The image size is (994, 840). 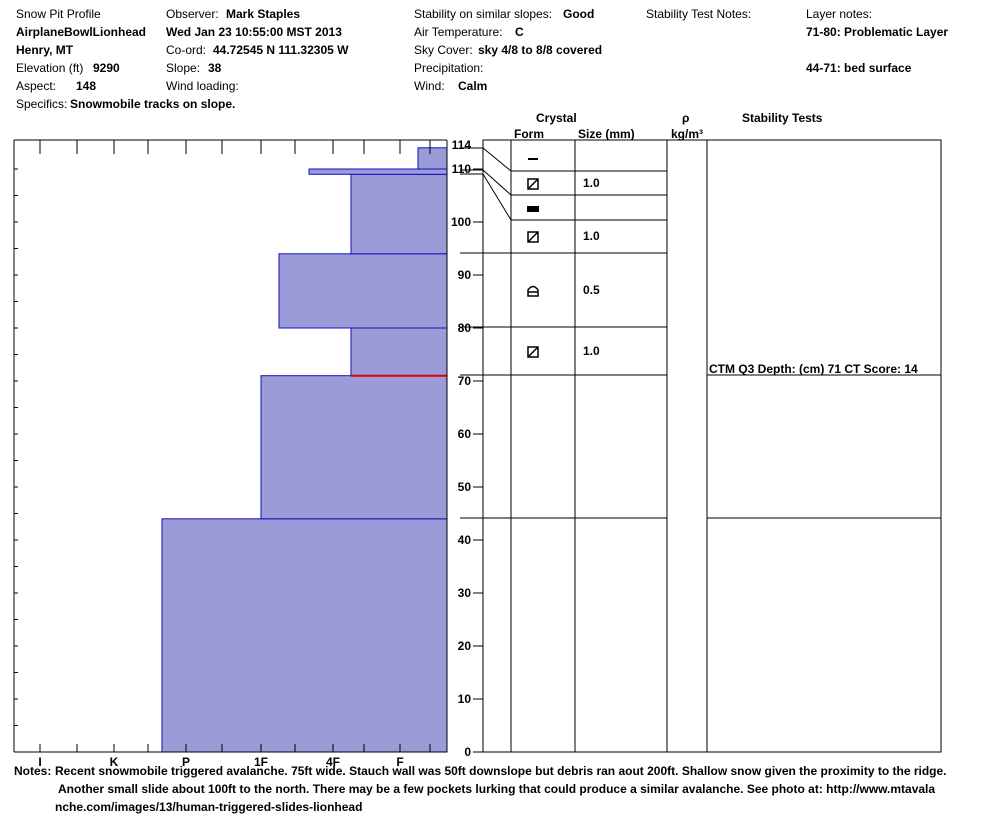 I want to click on stability-test-result: CTM Q3 Depth: (cm) 71 CT Score: 14, so click(x=813, y=369).